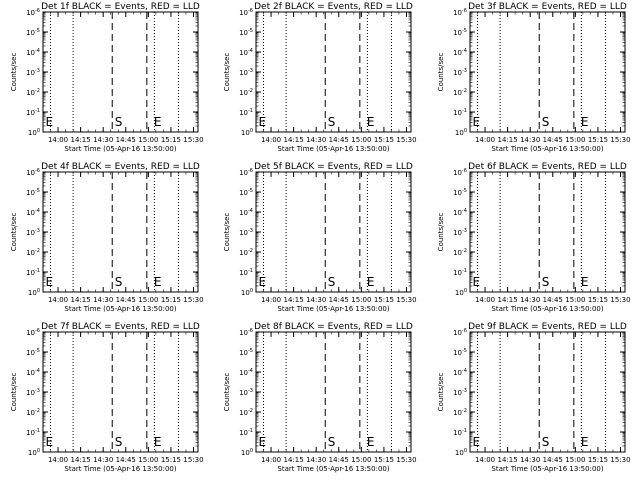 The height and width of the screenshot is (480, 640). Describe the element at coordinates (120, 327) in the screenshot. I see `plot-title: Det 7f BLACK = Events, RED = LLD` at that location.